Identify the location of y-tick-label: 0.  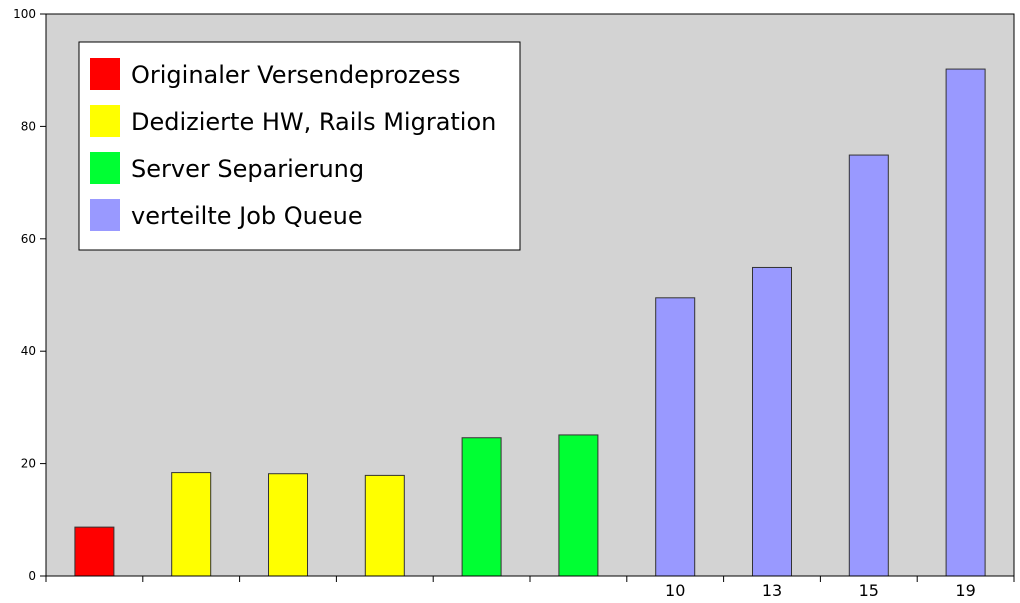
(32, 576).